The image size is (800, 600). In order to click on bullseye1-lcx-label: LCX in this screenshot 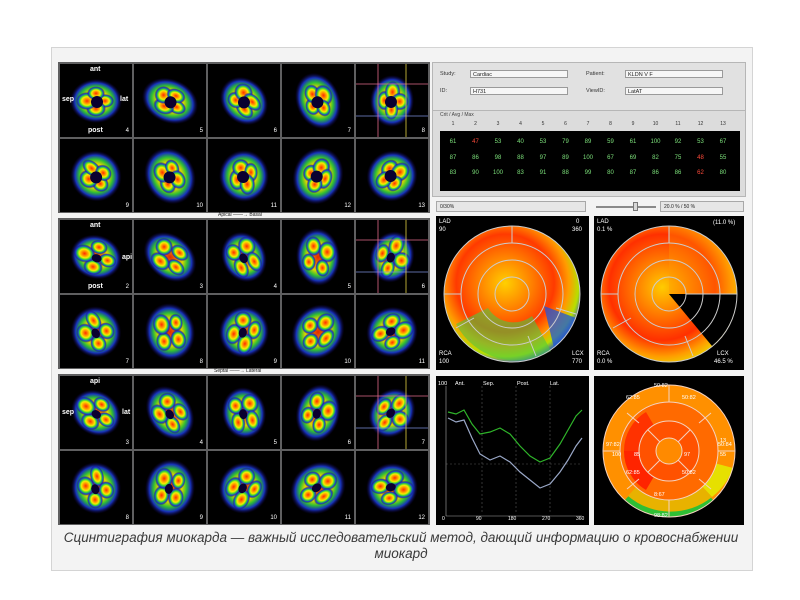, I will do `click(578, 354)`.